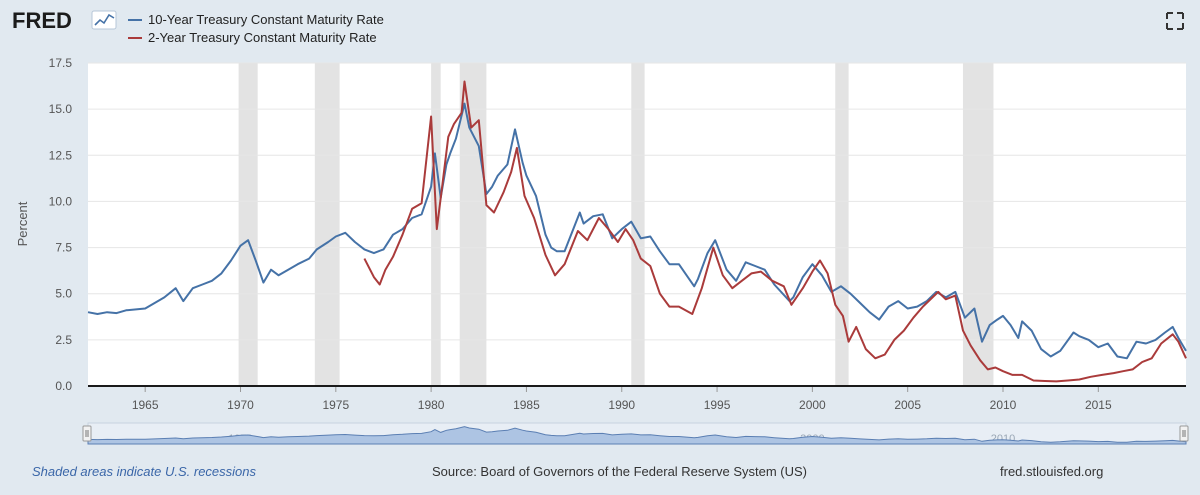 This screenshot has height=495, width=1200. Describe the element at coordinates (812, 405) in the screenshot. I see `x-tick-label: 2000` at that location.